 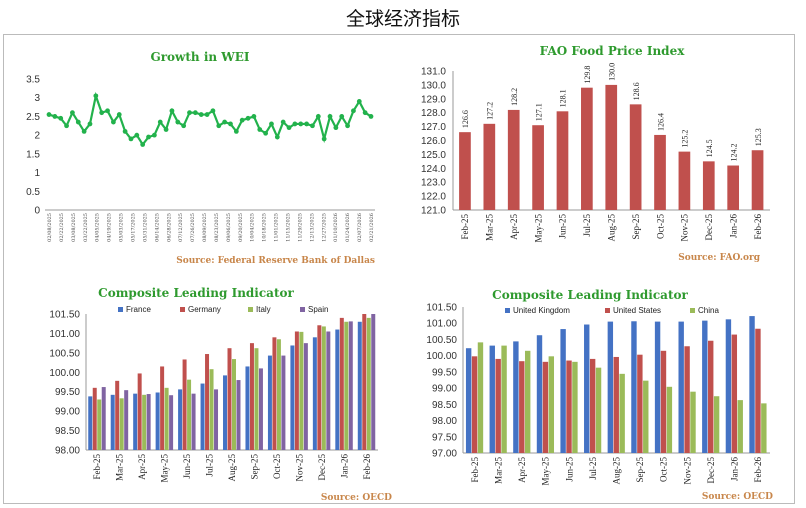 I want to click on x-tick-label: Sep-25, so click(x=636, y=227).